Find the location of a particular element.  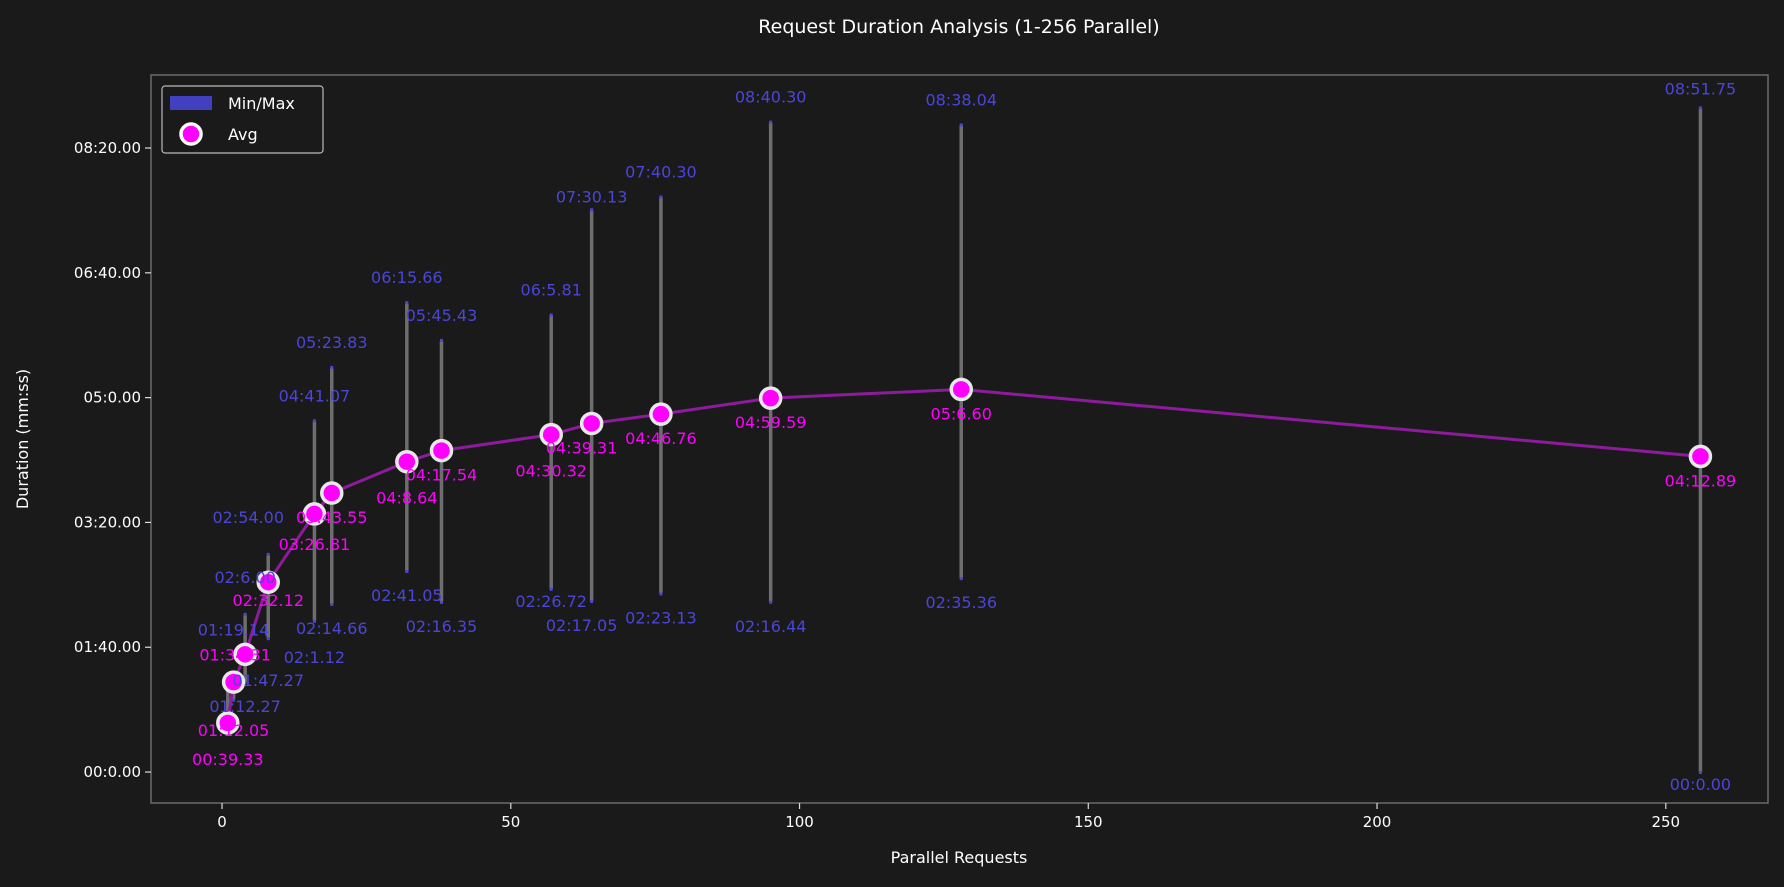

max-label: 07:40.30 is located at coordinates (661, 172).